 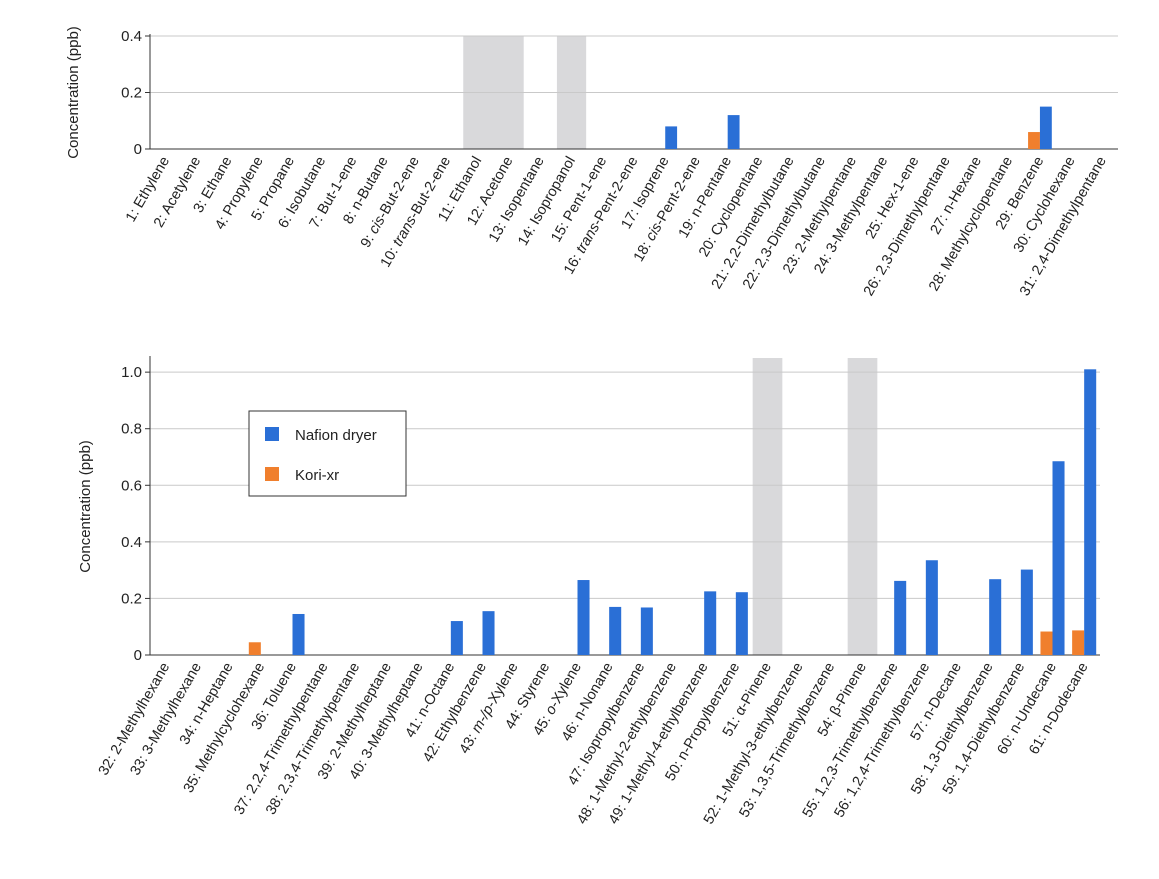 What do you see at coordinates (317, 475) in the screenshot?
I see `legend-label-kori: Kori-xr` at bounding box center [317, 475].